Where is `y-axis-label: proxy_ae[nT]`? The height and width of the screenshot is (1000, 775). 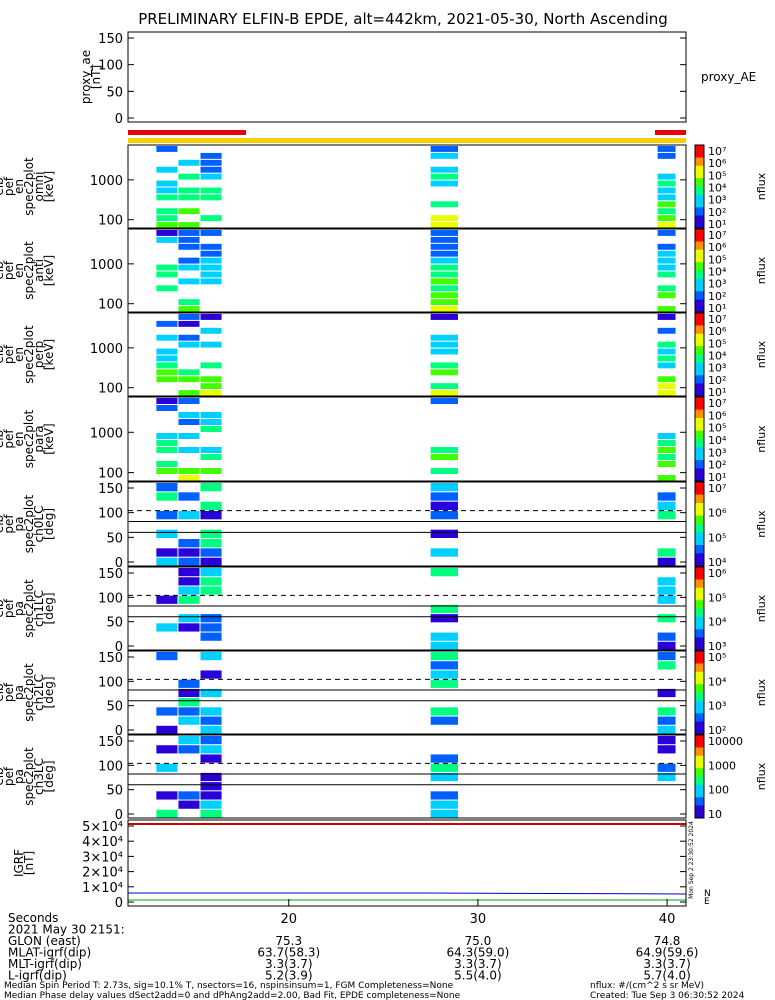
y-axis-label: proxy_ae[nT] is located at coordinates (91, 77).